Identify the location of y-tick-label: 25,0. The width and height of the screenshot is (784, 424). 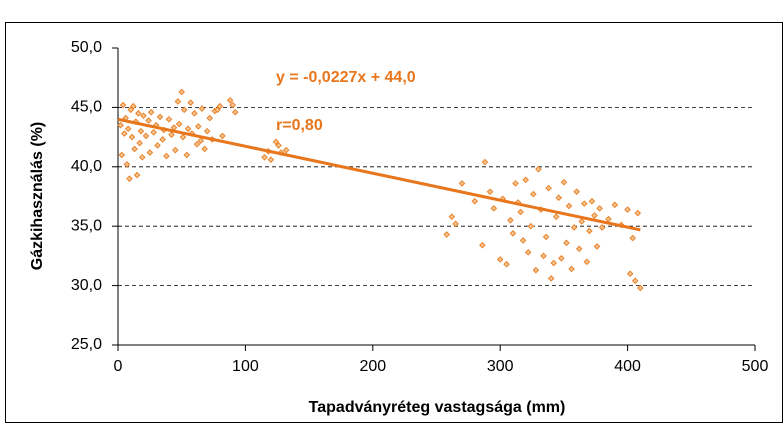
(86, 344).